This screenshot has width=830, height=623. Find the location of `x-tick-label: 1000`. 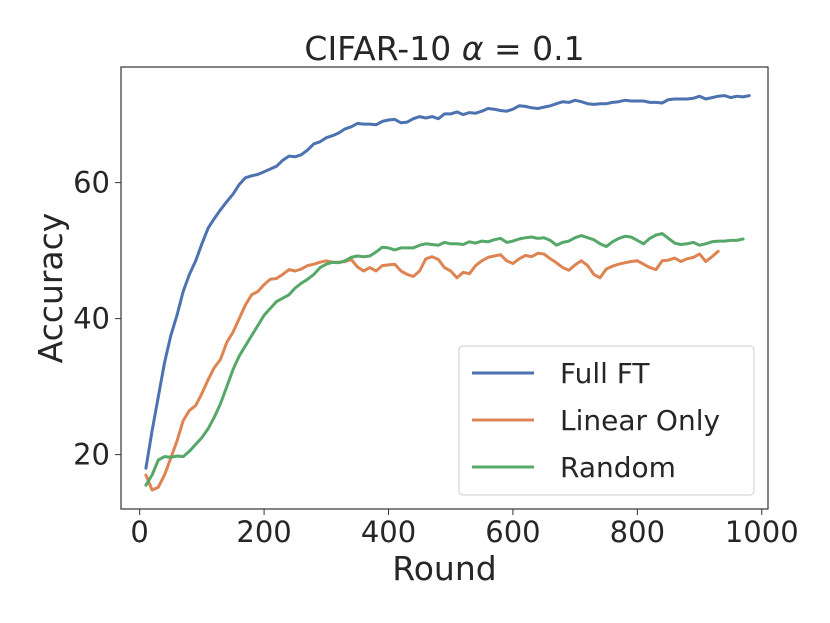

x-tick-label: 1000 is located at coordinates (762, 532).